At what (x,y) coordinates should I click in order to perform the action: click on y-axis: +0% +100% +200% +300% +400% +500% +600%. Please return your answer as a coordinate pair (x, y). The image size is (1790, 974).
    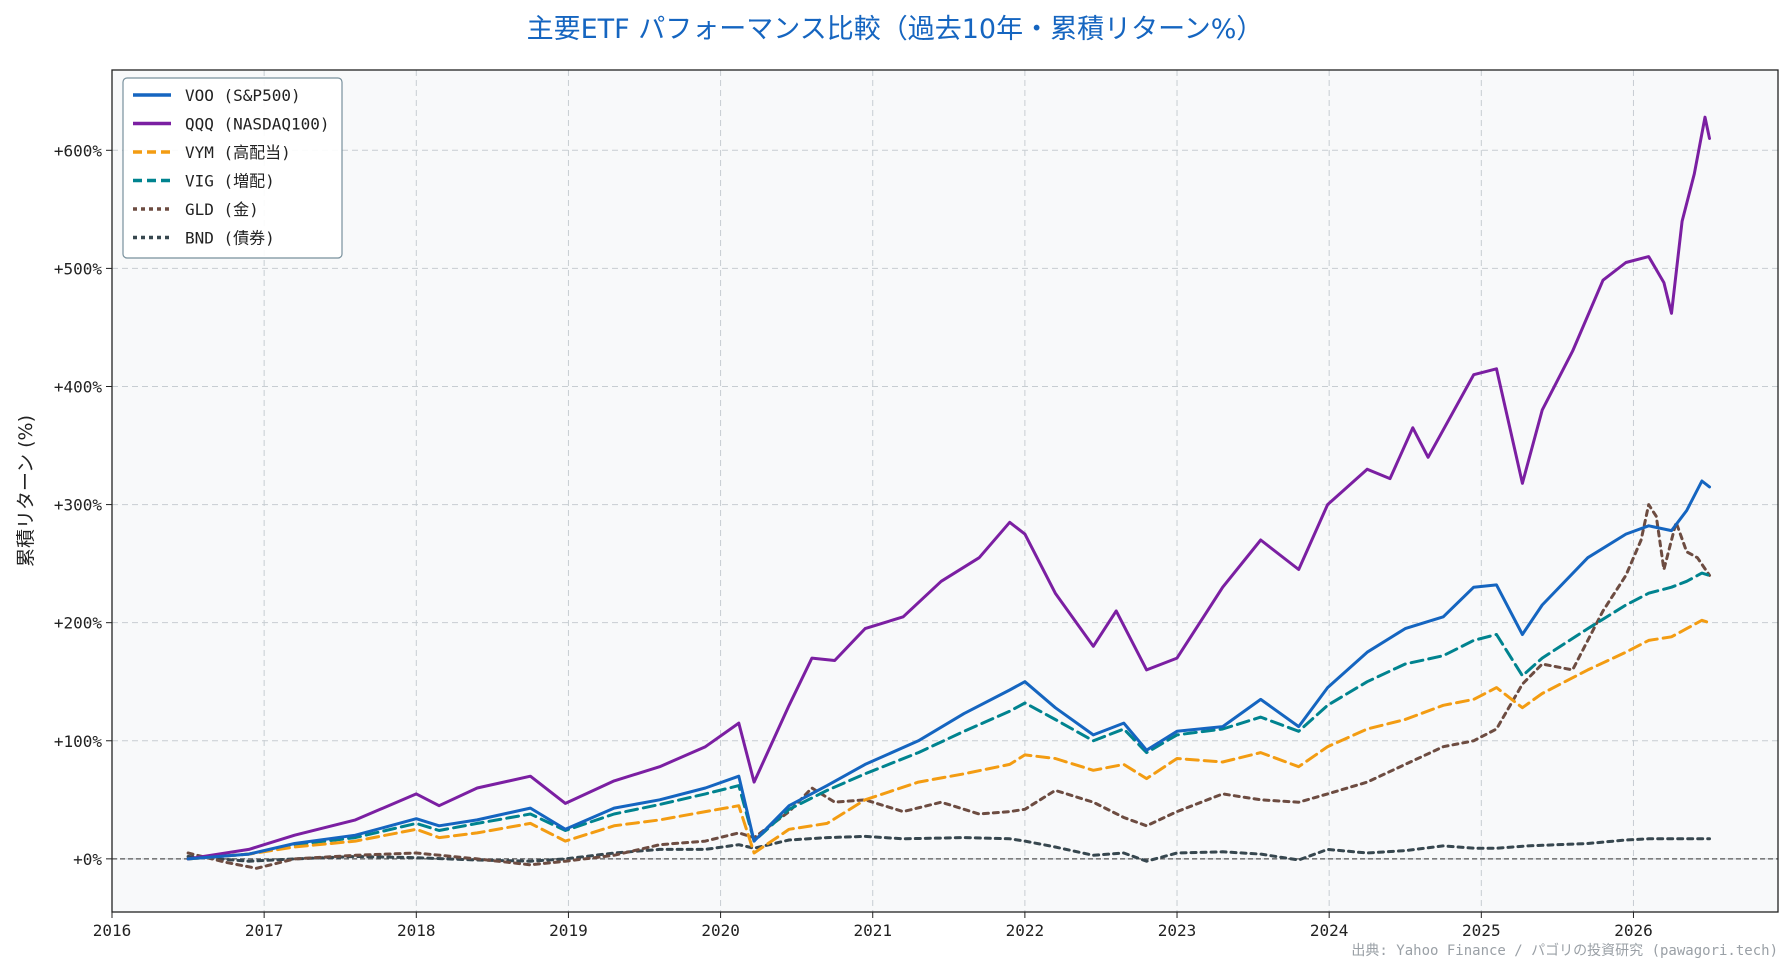
    Looking at the image, I should click on (83, 505).